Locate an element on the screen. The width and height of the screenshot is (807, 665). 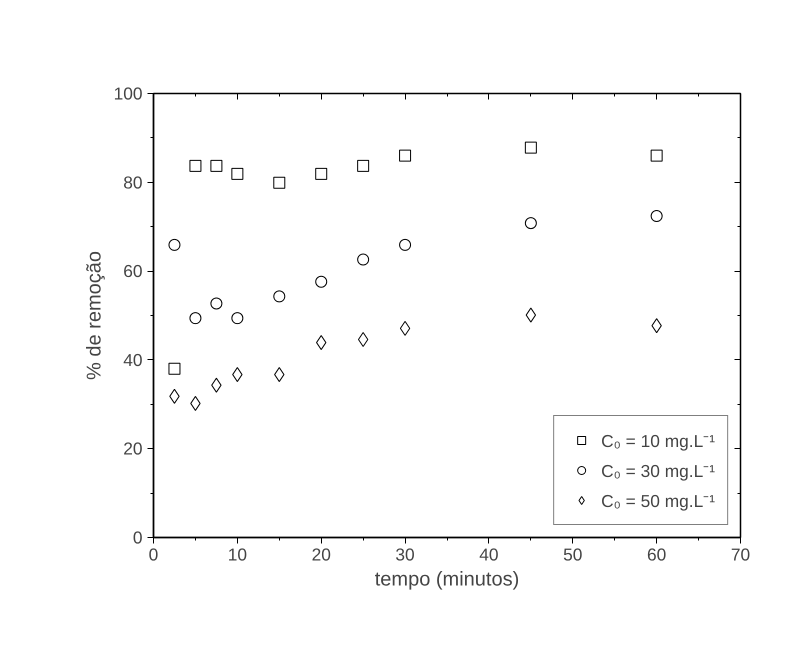
x-axis-title: tempo (minutos) is located at coordinates (447, 579).